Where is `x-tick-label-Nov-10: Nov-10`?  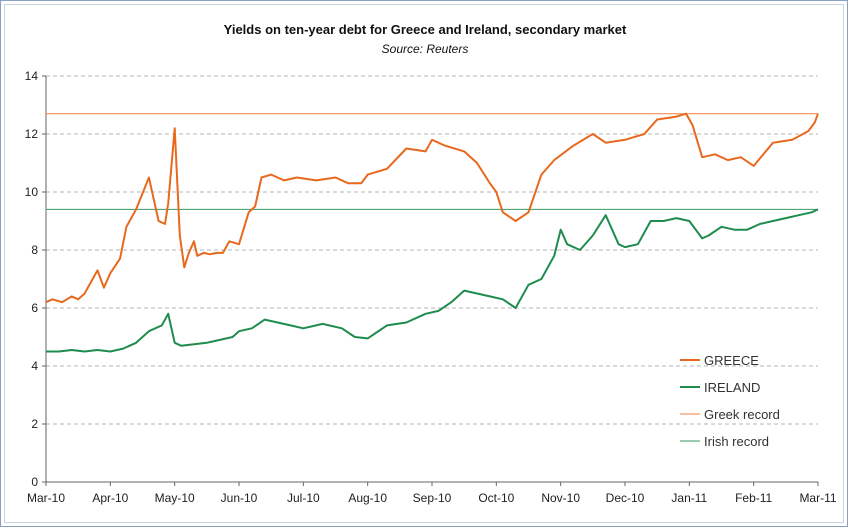 x-tick-label-Nov-10: Nov-10 is located at coordinates (560, 498).